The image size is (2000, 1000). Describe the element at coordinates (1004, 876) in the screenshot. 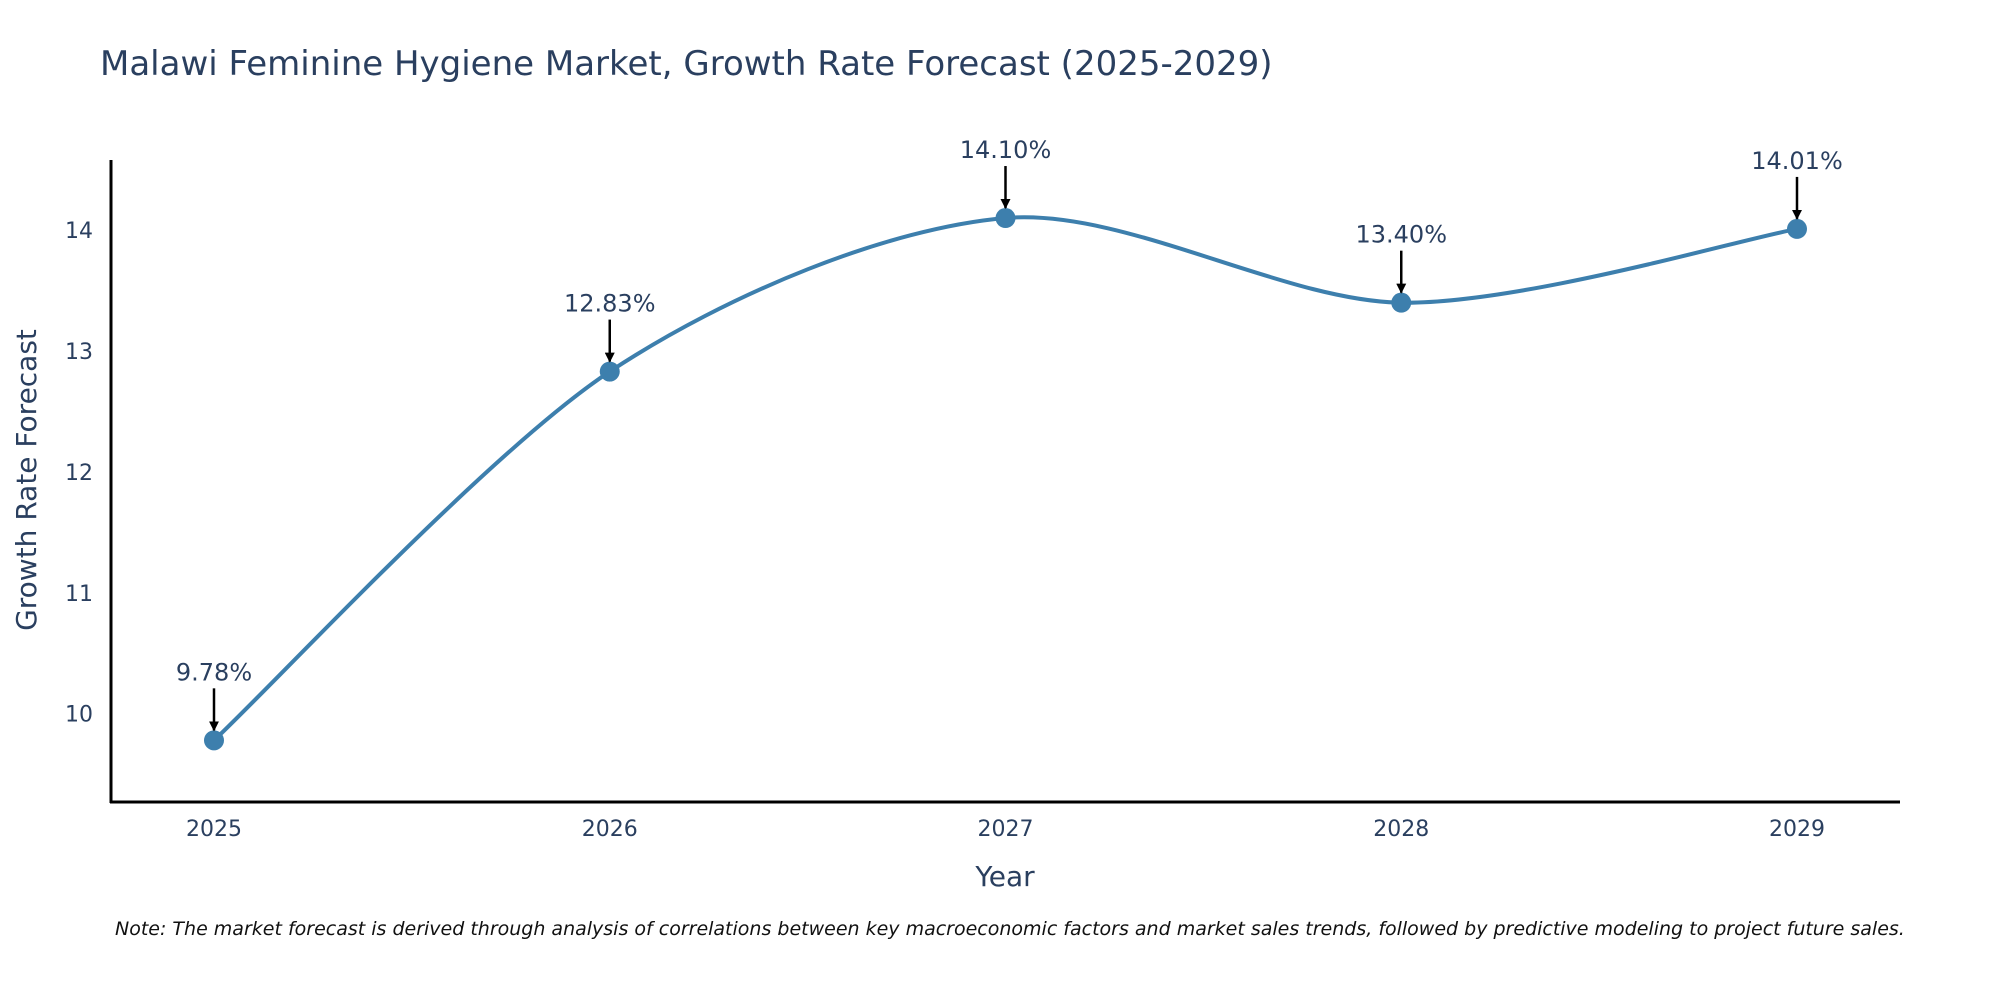

I see `x-axis-title: Year` at that location.